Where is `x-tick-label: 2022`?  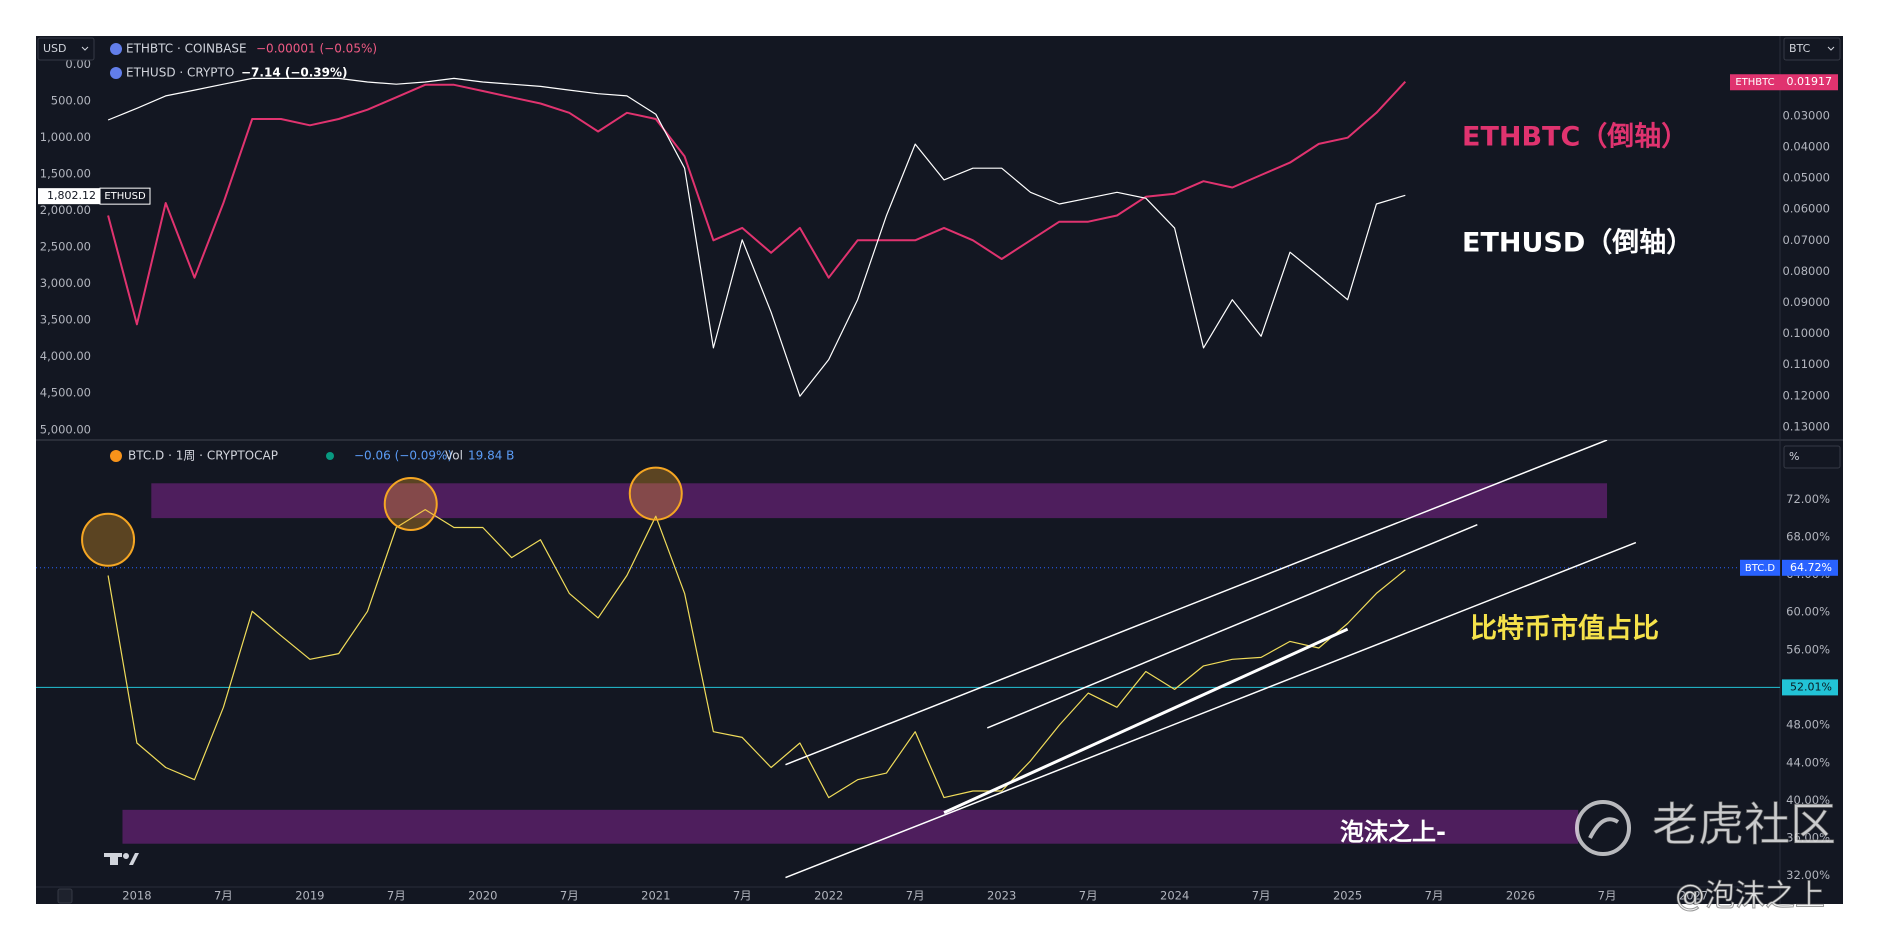
x-tick-label: 2022 is located at coordinates (828, 896).